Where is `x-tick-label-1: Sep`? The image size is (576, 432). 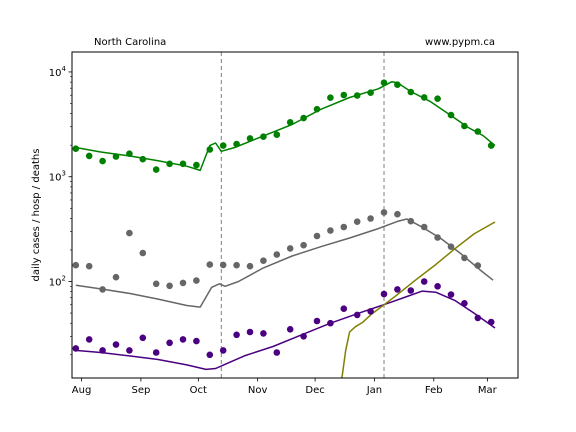
x-tick-label-1: Sep is located at coordinates (140, 390).